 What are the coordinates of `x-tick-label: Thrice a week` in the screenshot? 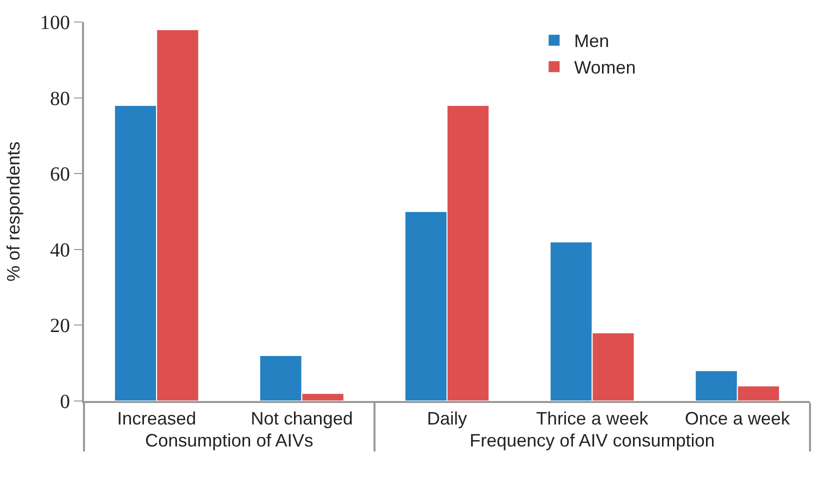 It's located at (593, 418).